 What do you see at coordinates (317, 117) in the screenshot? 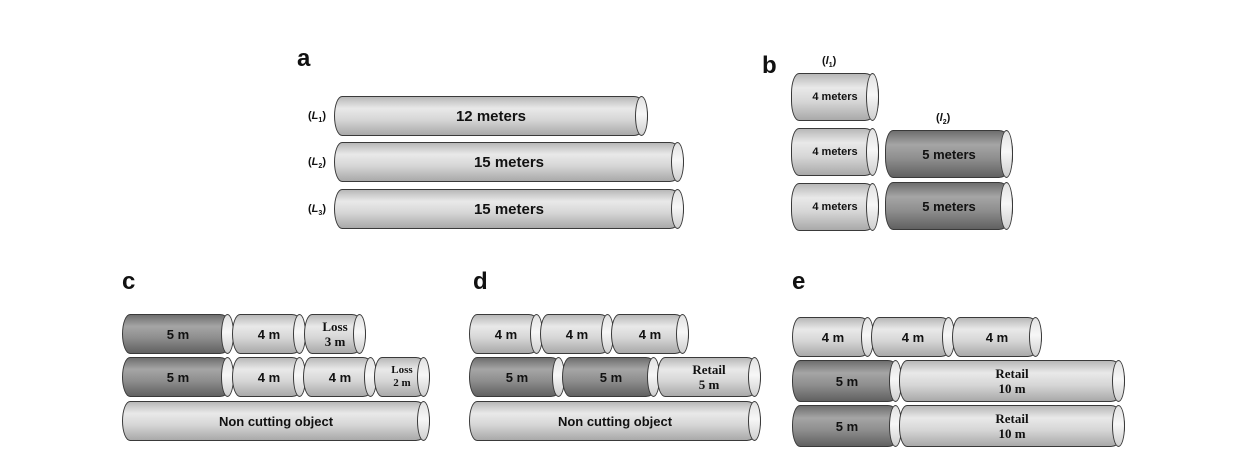
I see `length-tag-l1: (L1)` at bounding box center [317, 117].